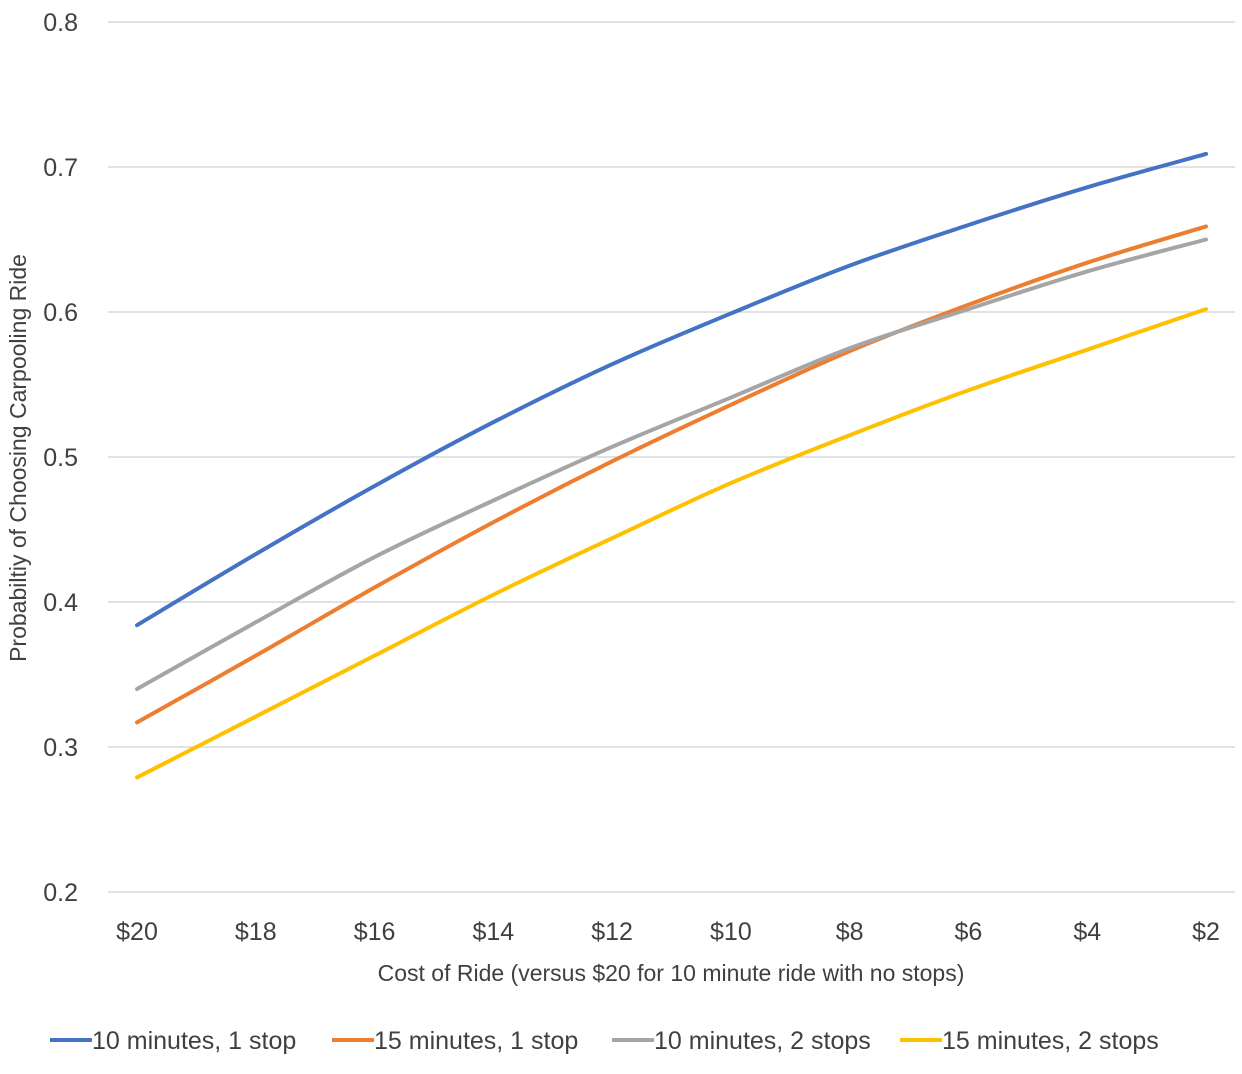 The width and height of the screenshot is (1242, 1074). What do you see at coordinates (375, 932) in the screenshot?
I see `x-tick-label: $16` at bounding box center [375, 932].